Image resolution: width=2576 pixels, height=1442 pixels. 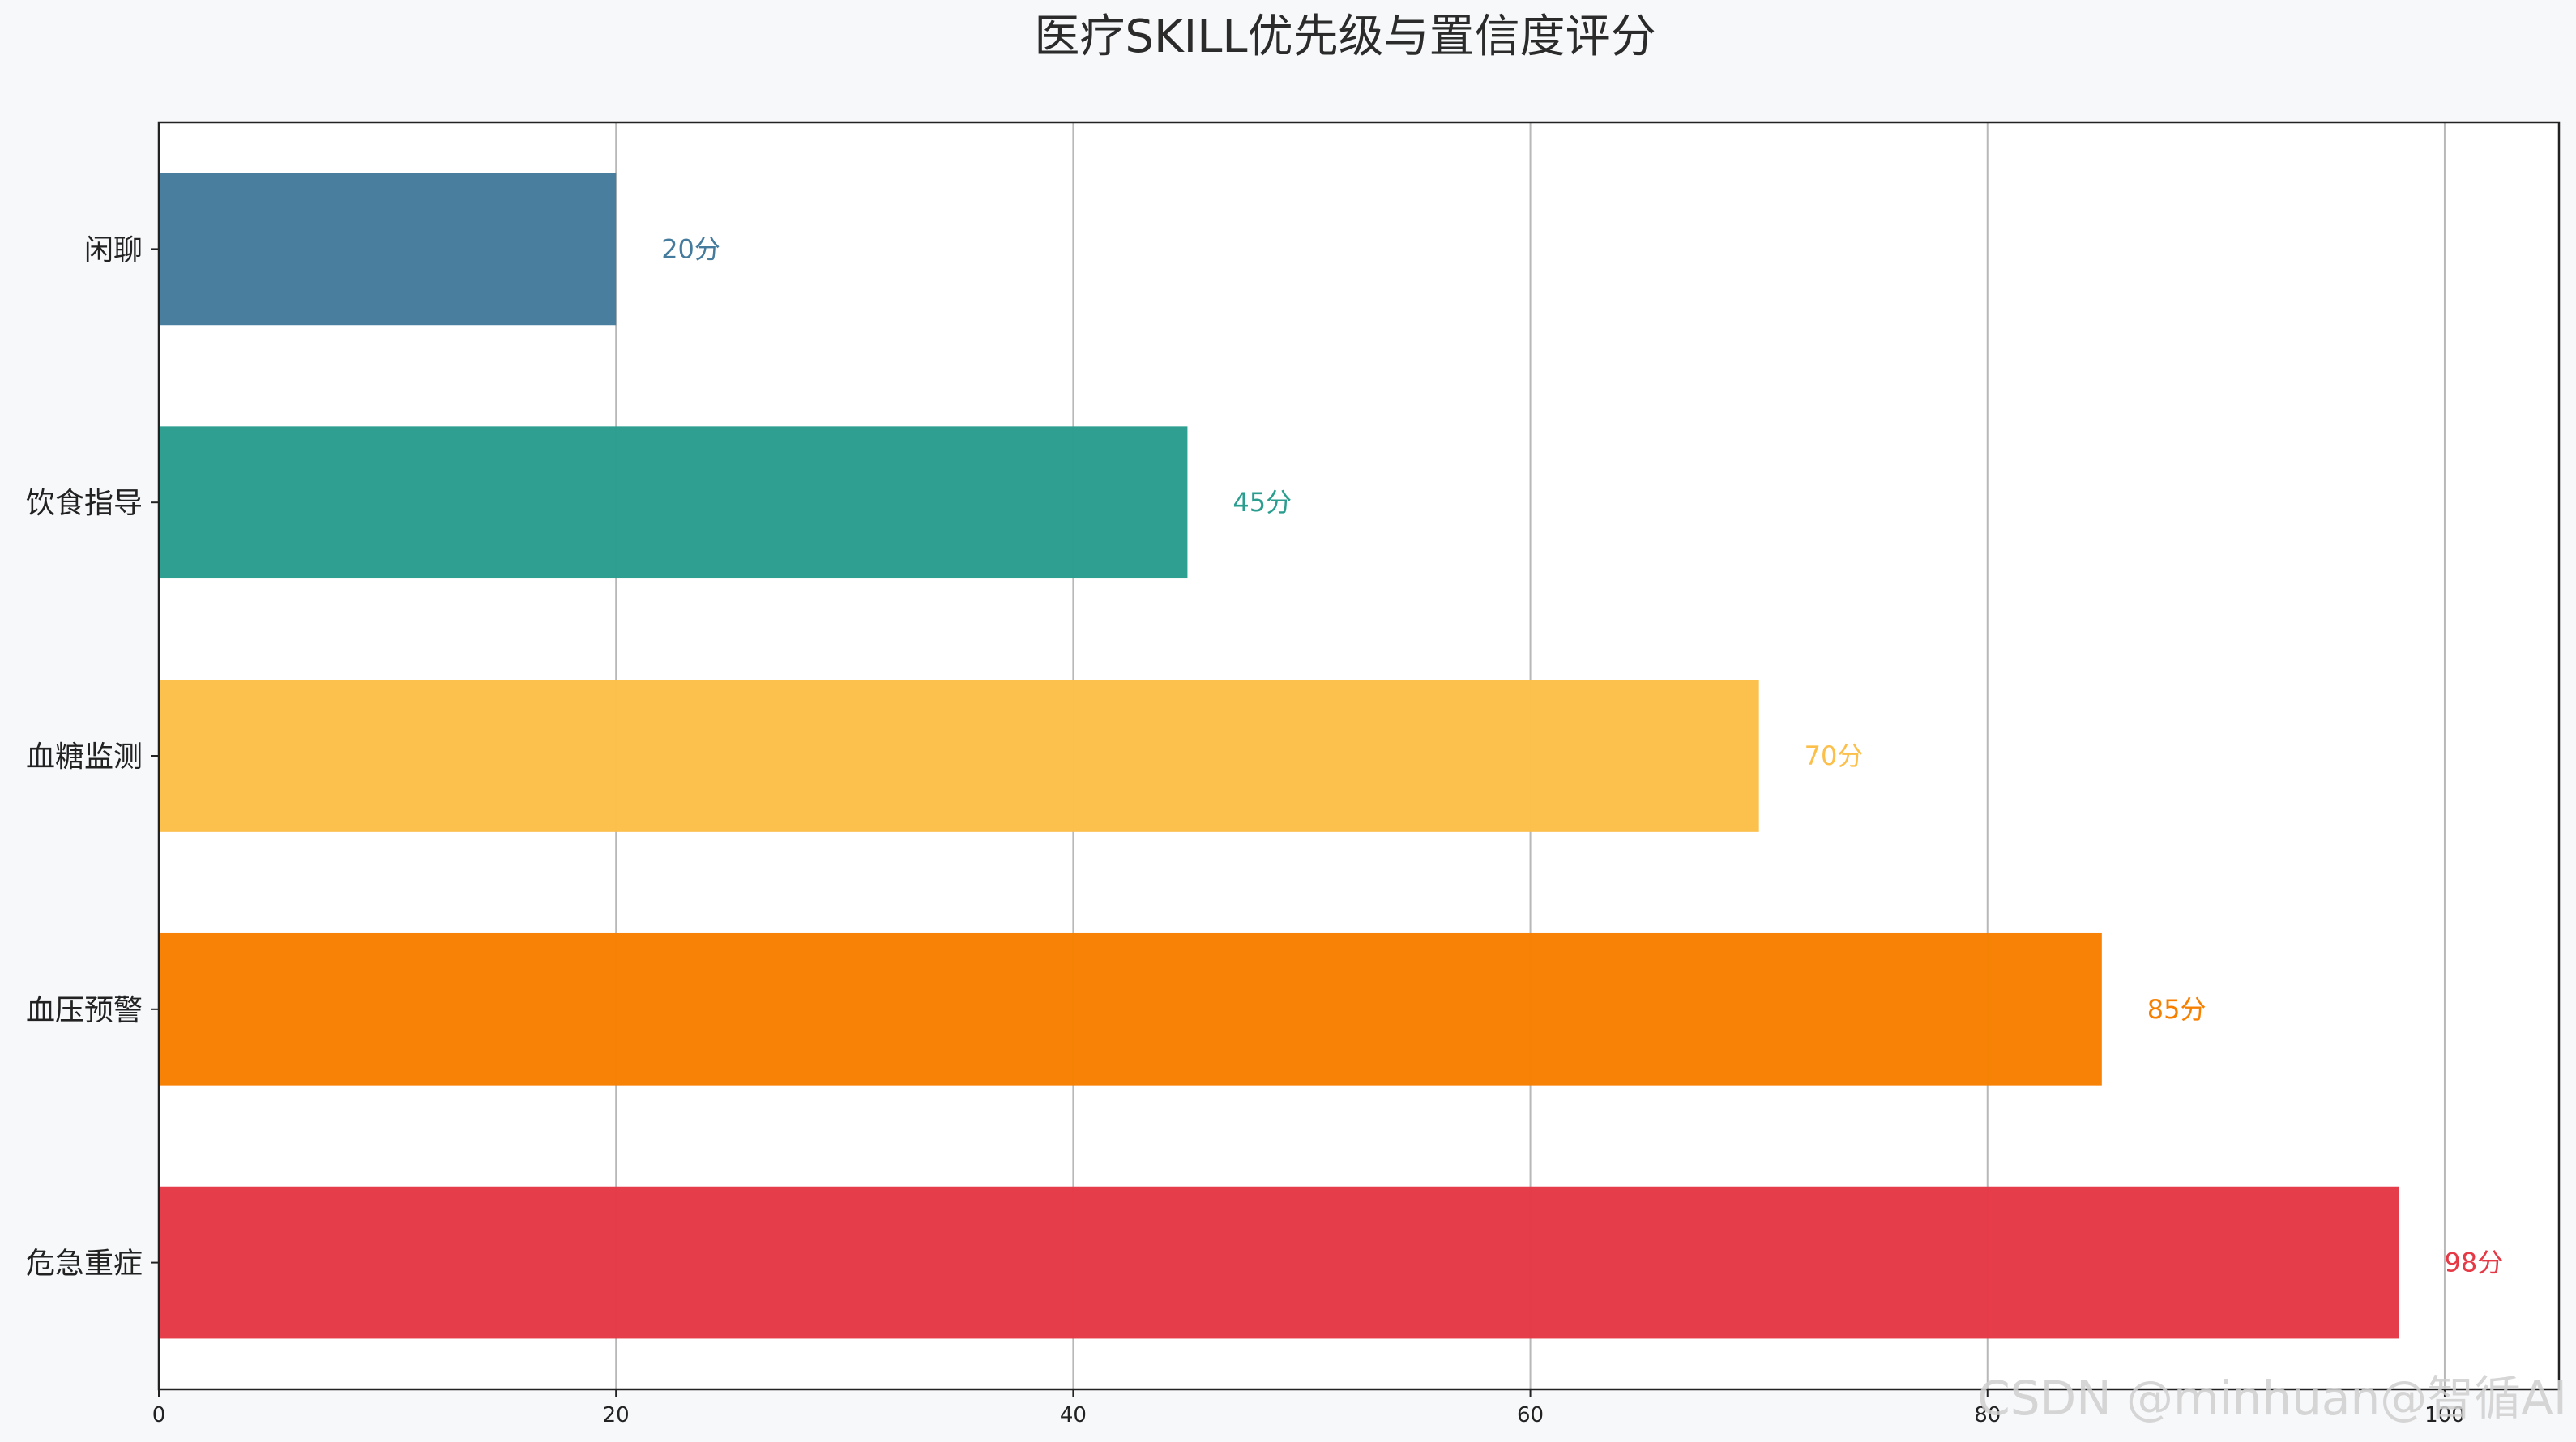 I want to click on data-label: 20分, so click(x=690, y=248).